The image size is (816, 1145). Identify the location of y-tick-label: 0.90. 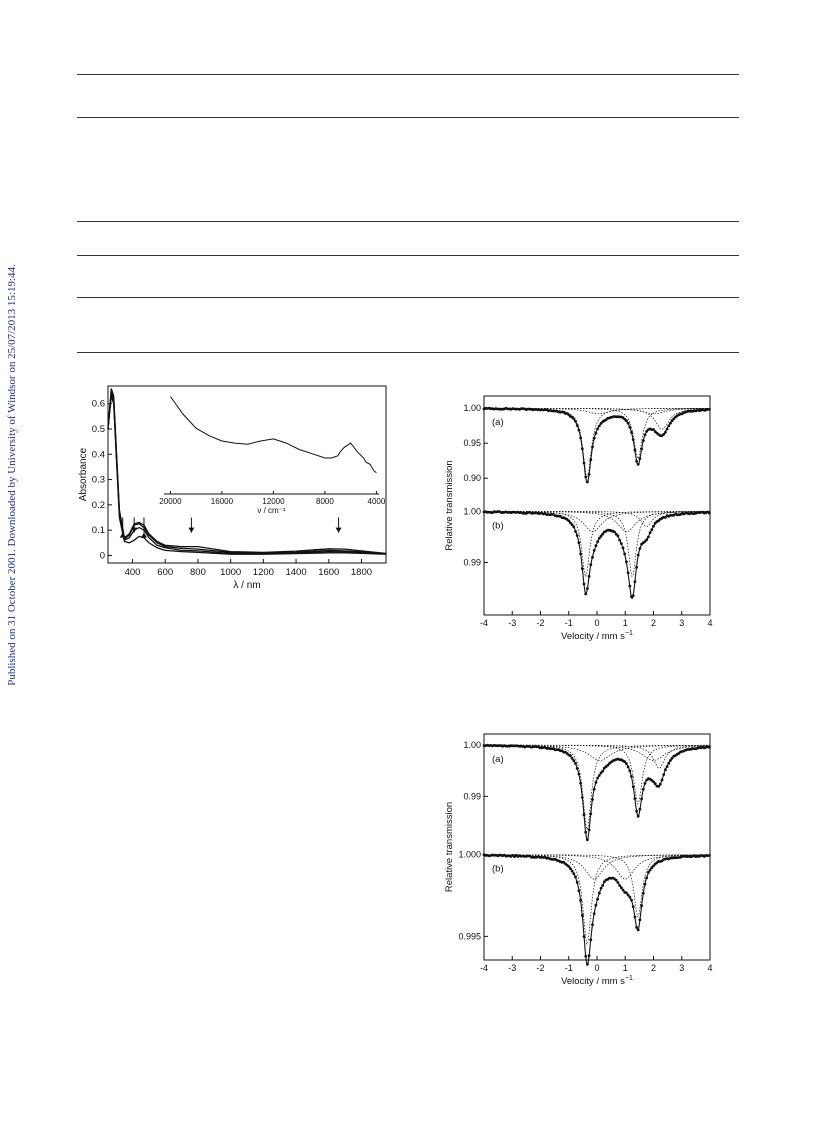
(472, 478).